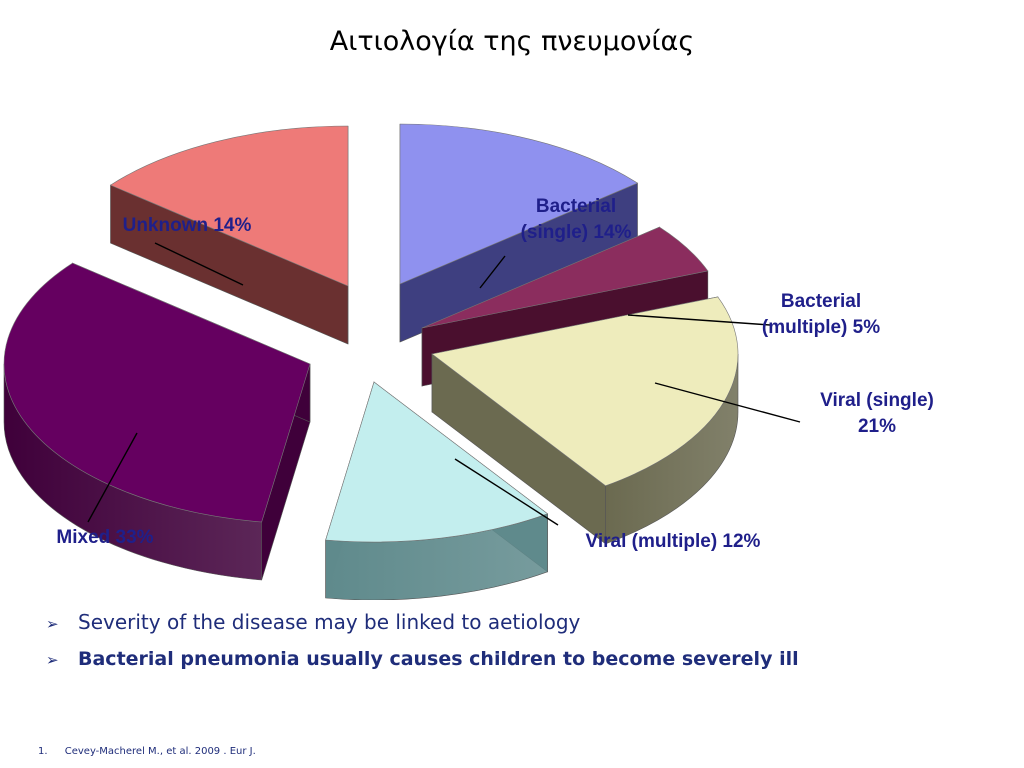 This screenshot has height=768, width=1024. I want to click on slice-label: Mixed 33%, so click(104, 537).